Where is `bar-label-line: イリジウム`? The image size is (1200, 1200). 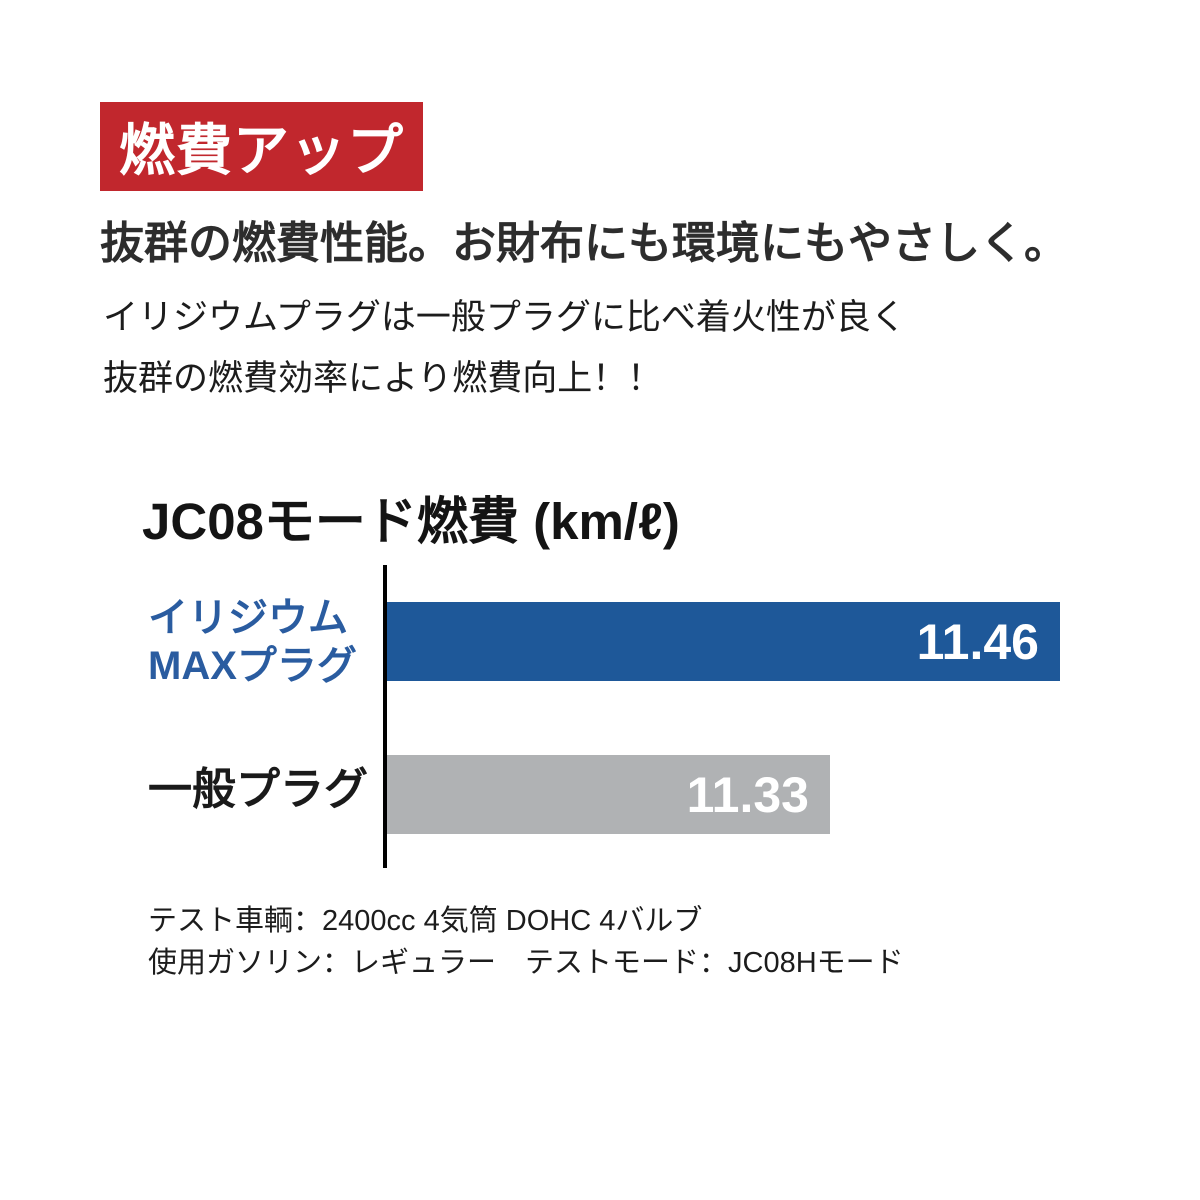 bar-label-line: イリジウム is located at coordinates (248, 618).